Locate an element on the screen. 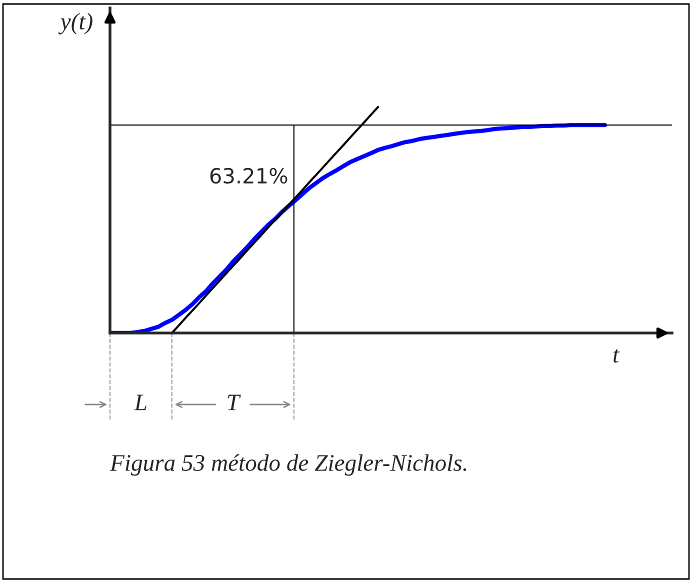  text: L is located at coordinates (140, 402).